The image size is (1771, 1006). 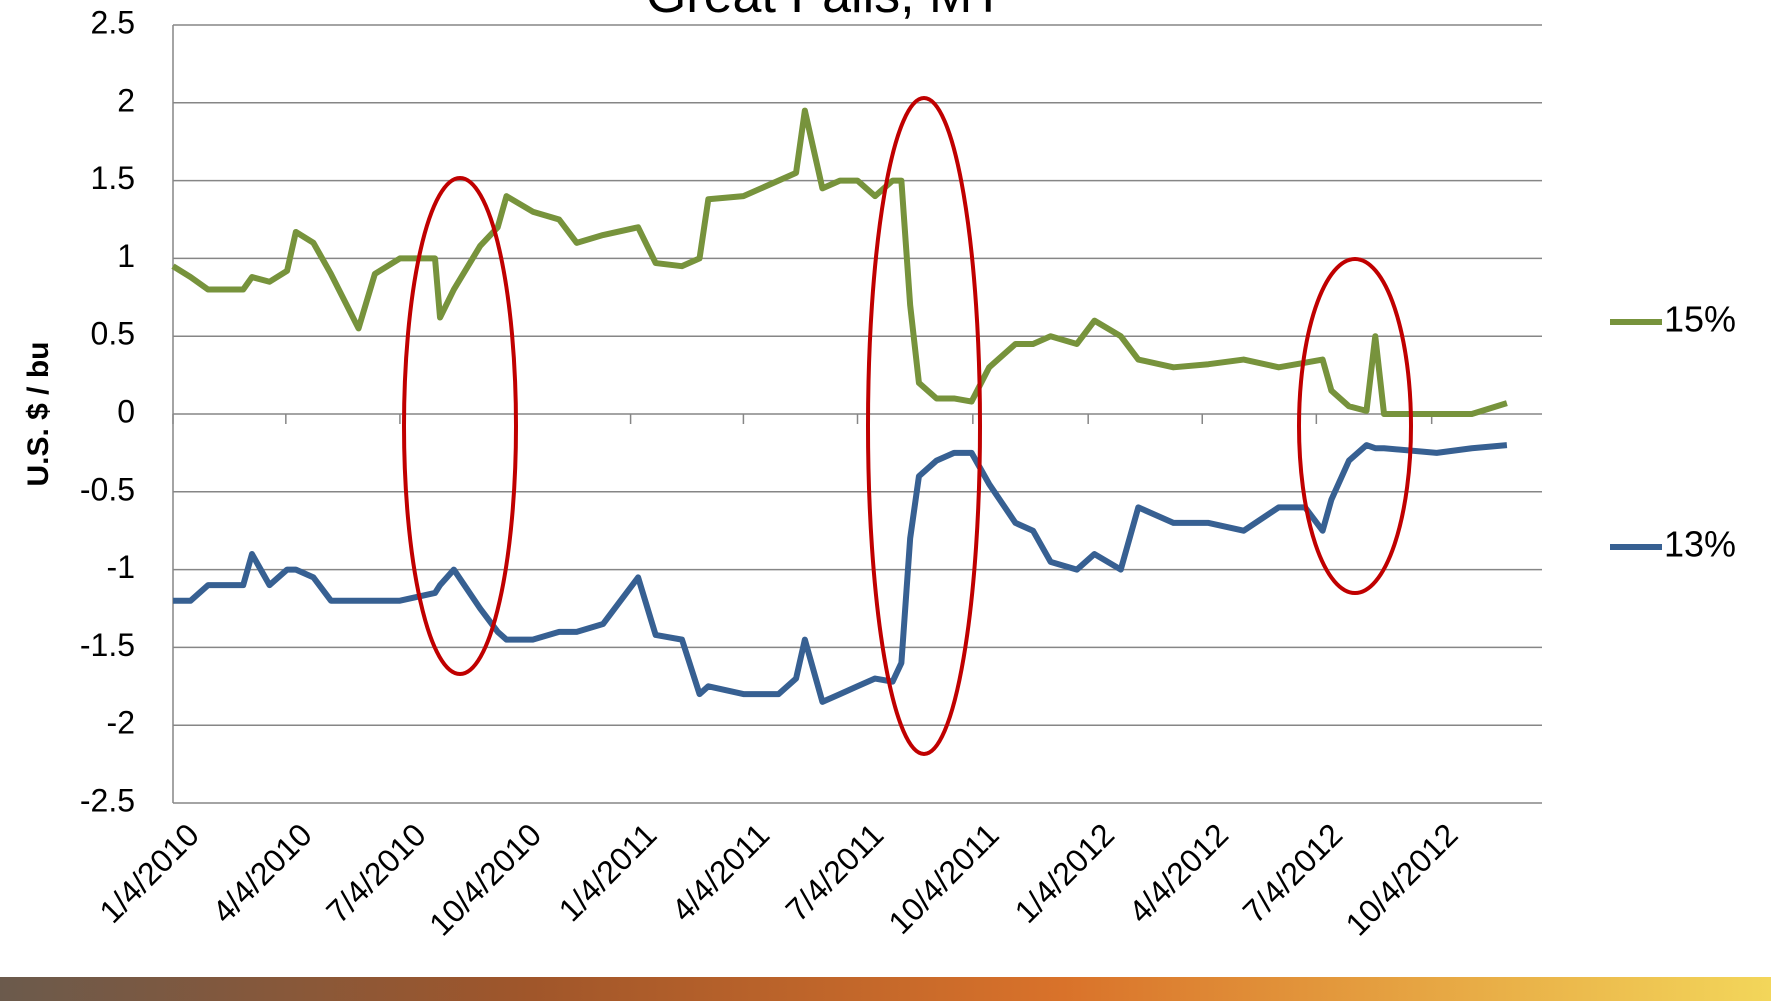 What do you see at coordinates (149, 873) in the screenshot?
I see `x-tick-label: 1/4/2010` at bounding box center [149, 873].